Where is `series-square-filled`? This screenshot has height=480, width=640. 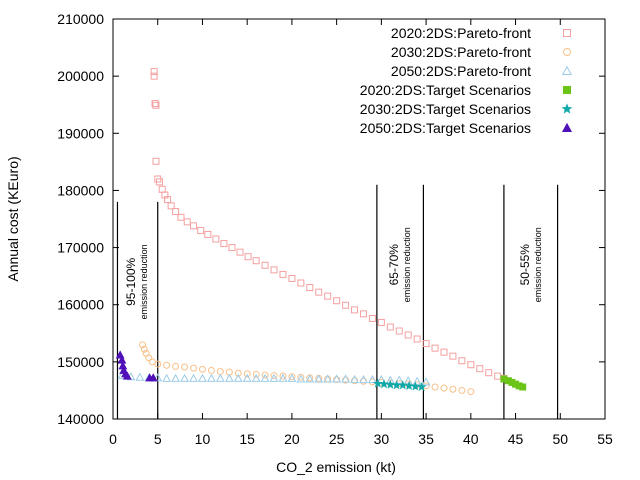
series-square-filled is located at coordinates (513, 383).